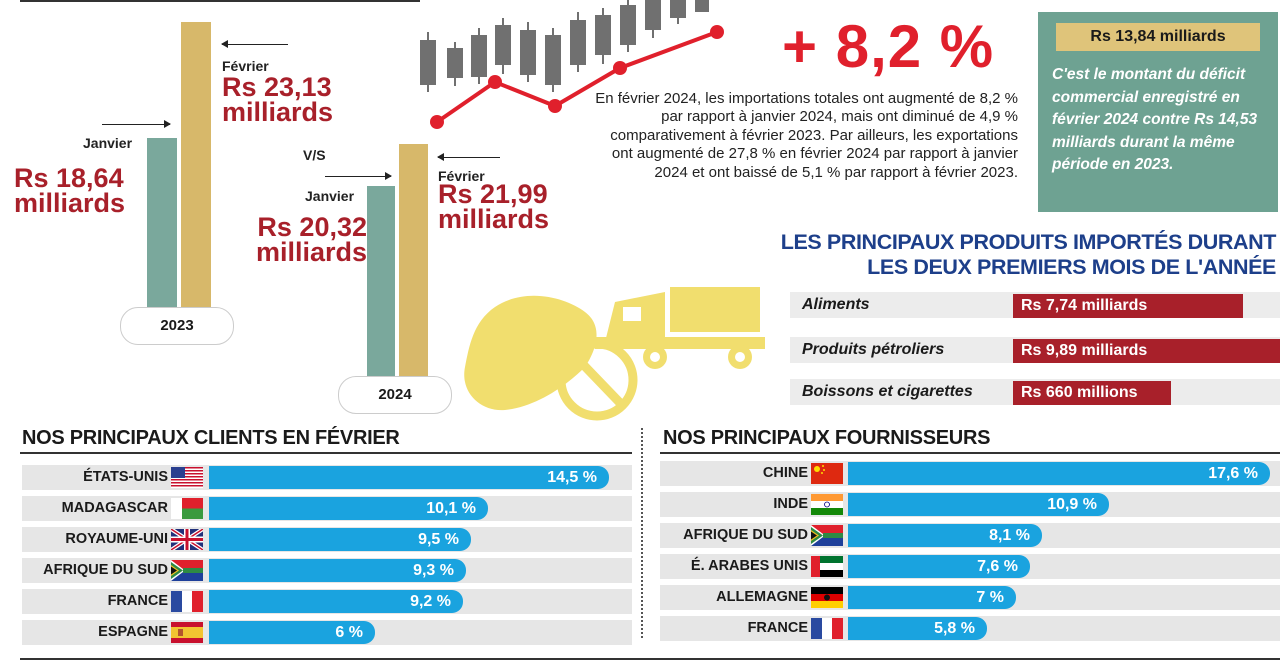 The width and height of the screenshot is (1280, 664). Describe the element at coordinates (827, 597) in the screenshot. I see `germany-flag-icon` at that location.